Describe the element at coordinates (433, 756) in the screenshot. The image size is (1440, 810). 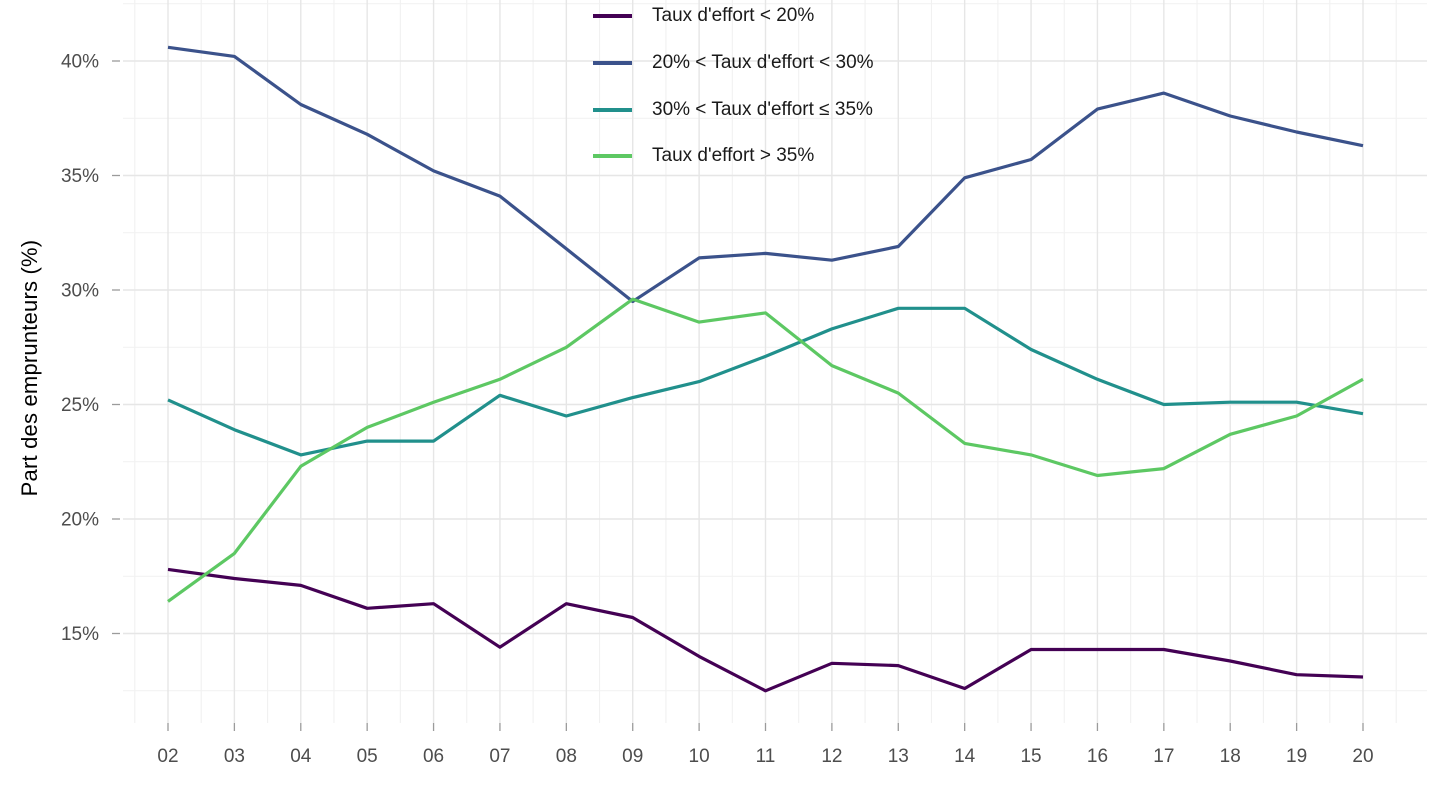
I see `x-tick-label: 06` at that location.